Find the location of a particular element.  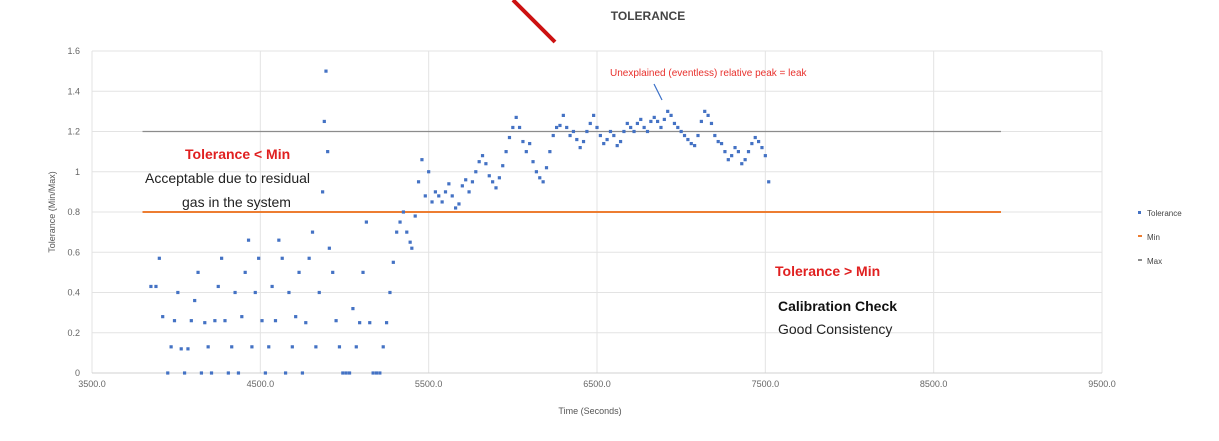

legend-item-max: Max is located at coordinates (1150, 261).